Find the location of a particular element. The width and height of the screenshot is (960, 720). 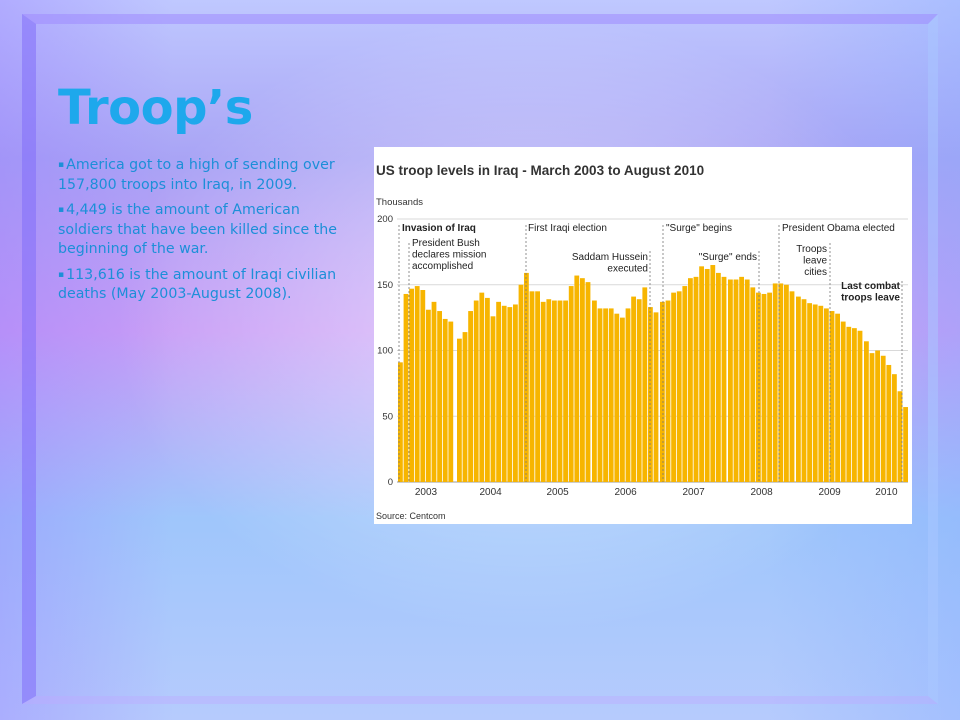

chart-annotation: Invasion of Iraq is located at coordinates (439, 228).